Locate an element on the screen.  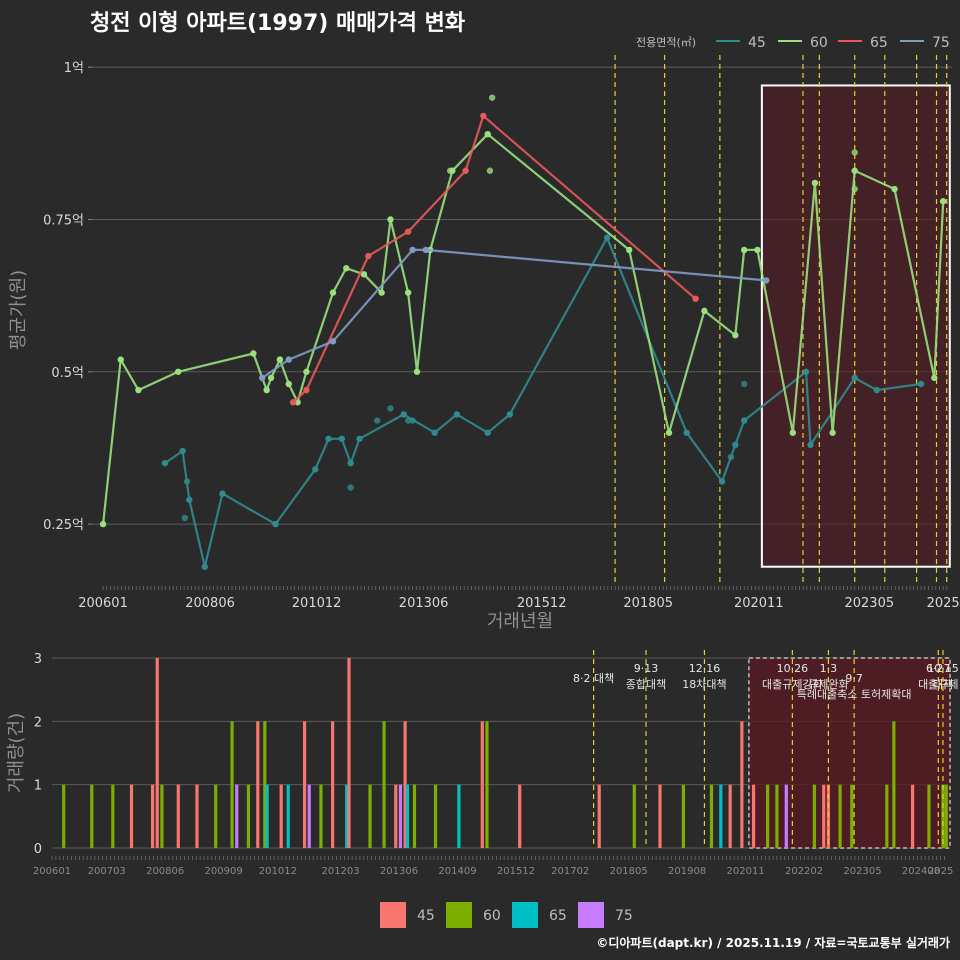
bottom-legend: 45 60 65 75 is located at coordinates (506, 915).